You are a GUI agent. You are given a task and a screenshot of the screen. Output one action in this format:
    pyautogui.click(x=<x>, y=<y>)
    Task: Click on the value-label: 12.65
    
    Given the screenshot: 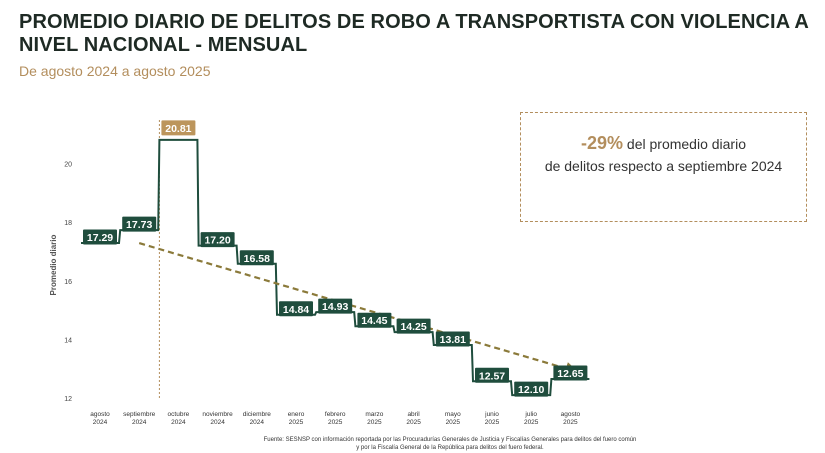 What is the action you would take?
    pyautogui.click(x=570, y=374)
    